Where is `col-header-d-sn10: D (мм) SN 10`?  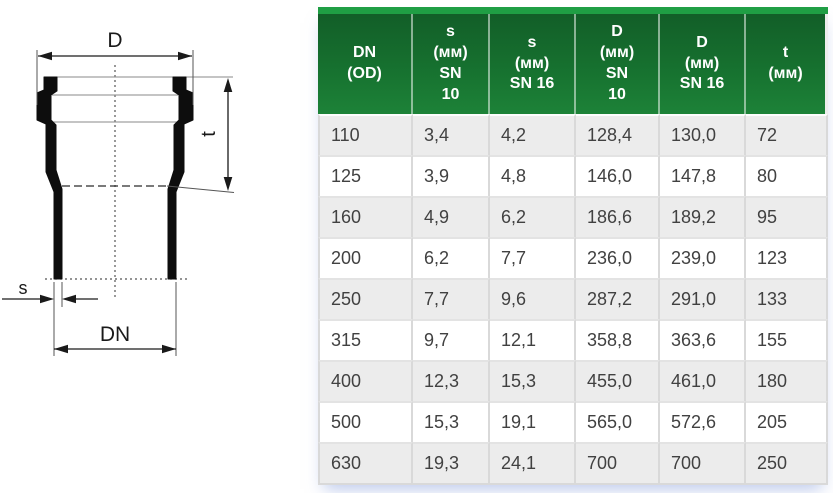 col-header-d-sn10: D (мм) SN 10 is located at coordinates (618, 64).